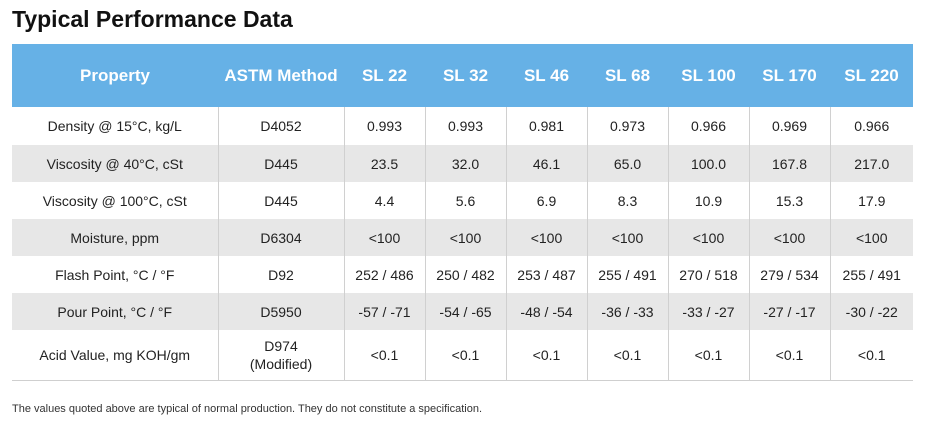 This screenshot has height=430, width=935. I want to click on value-cell: -30 / -22, so click(871, 311).